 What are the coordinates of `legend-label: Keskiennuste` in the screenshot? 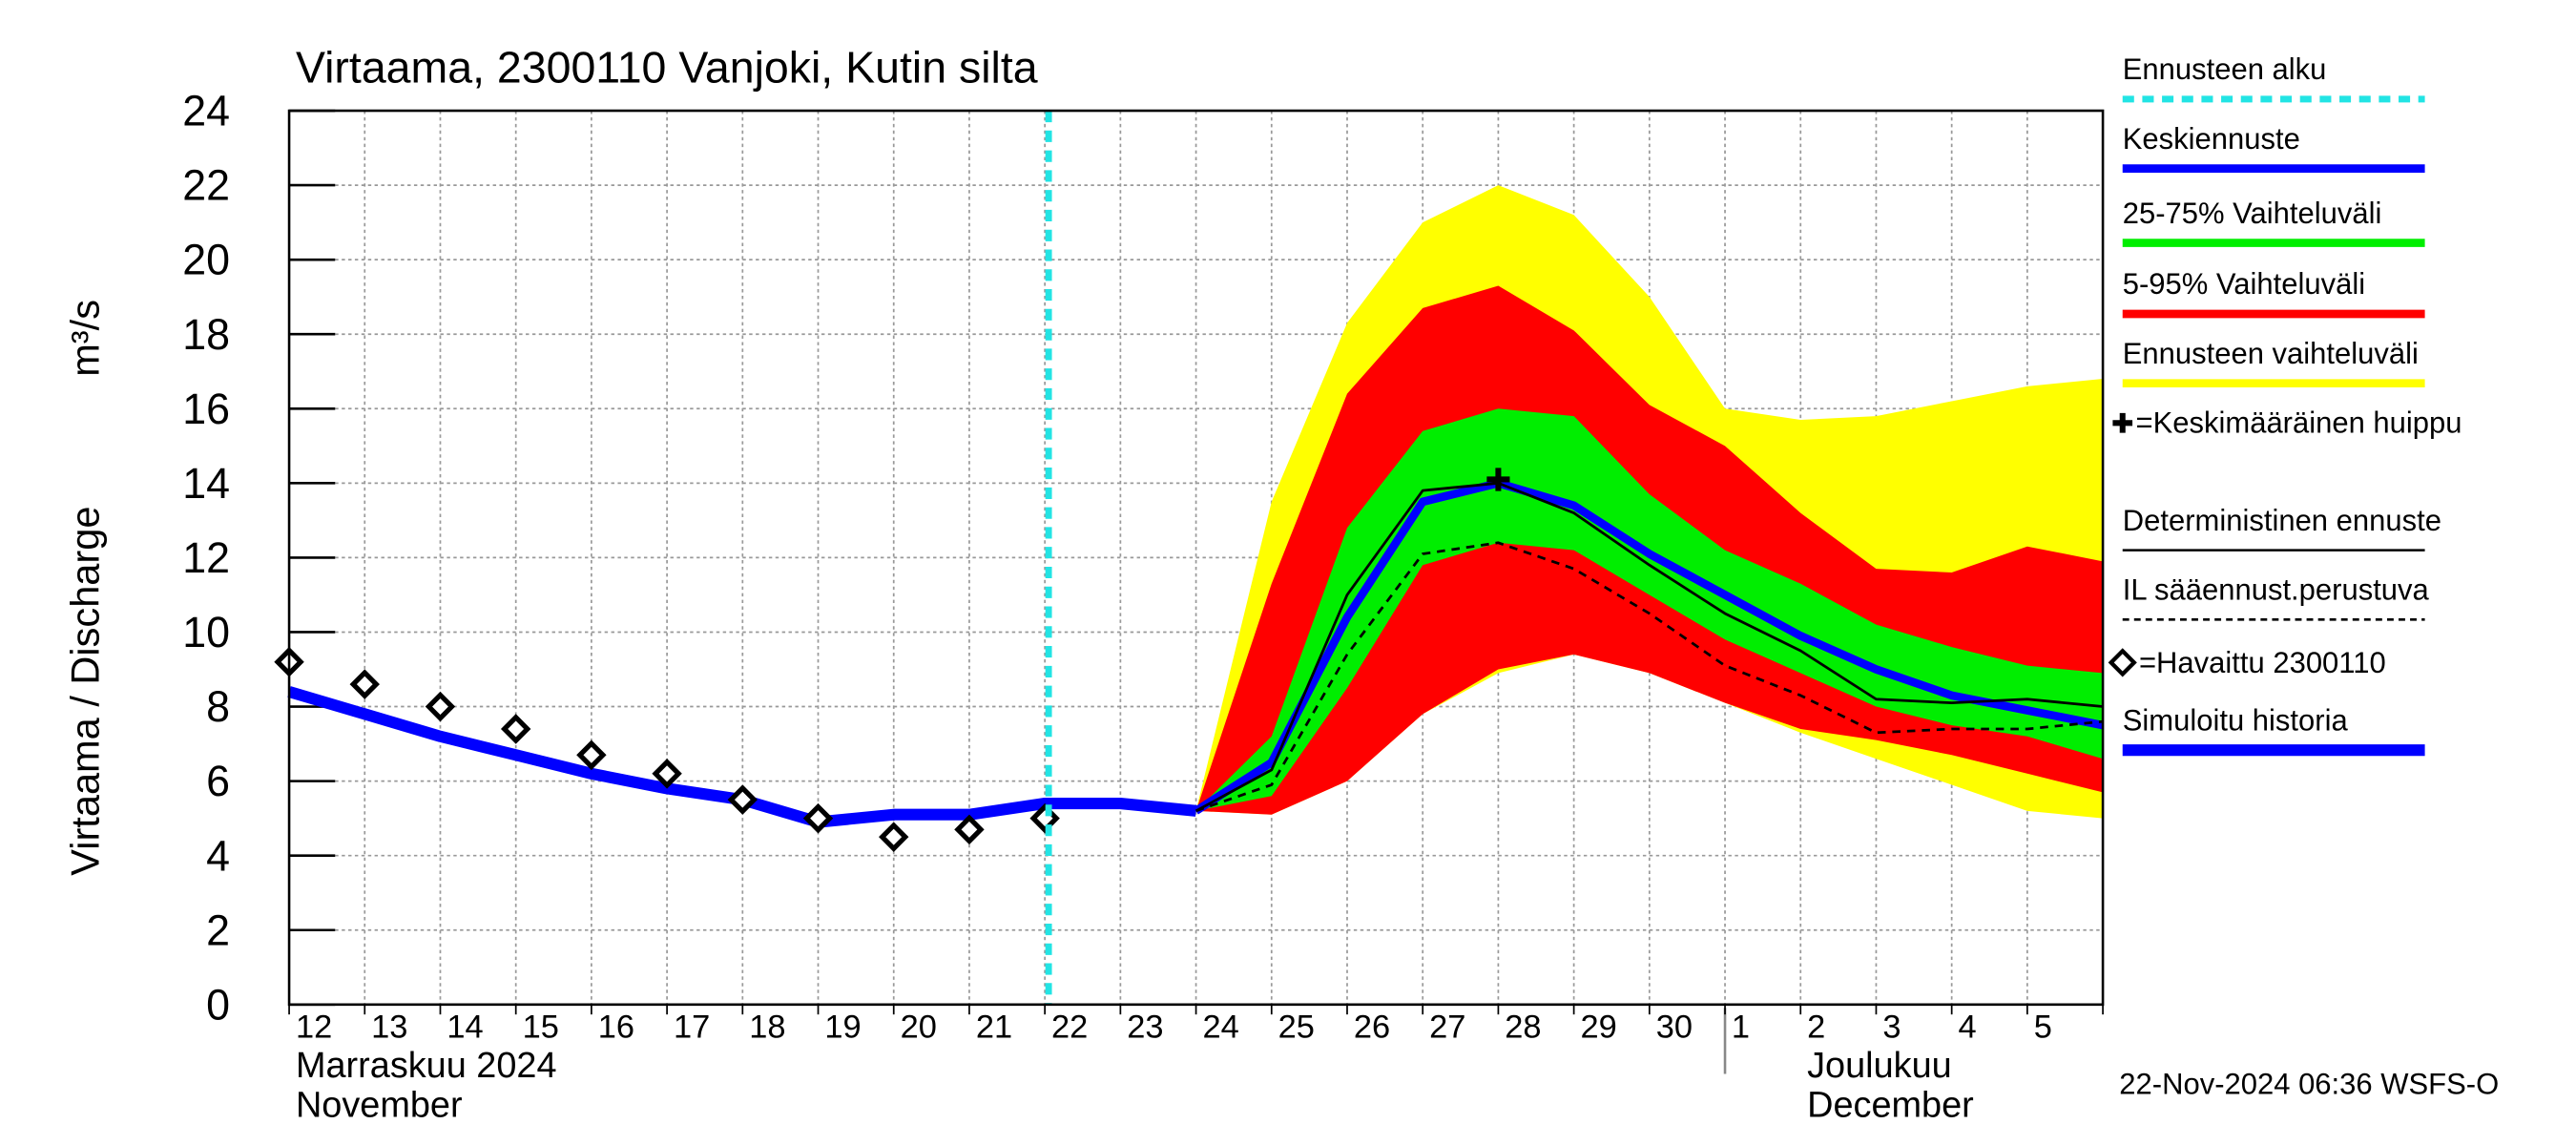 It's located at (2211, 139).